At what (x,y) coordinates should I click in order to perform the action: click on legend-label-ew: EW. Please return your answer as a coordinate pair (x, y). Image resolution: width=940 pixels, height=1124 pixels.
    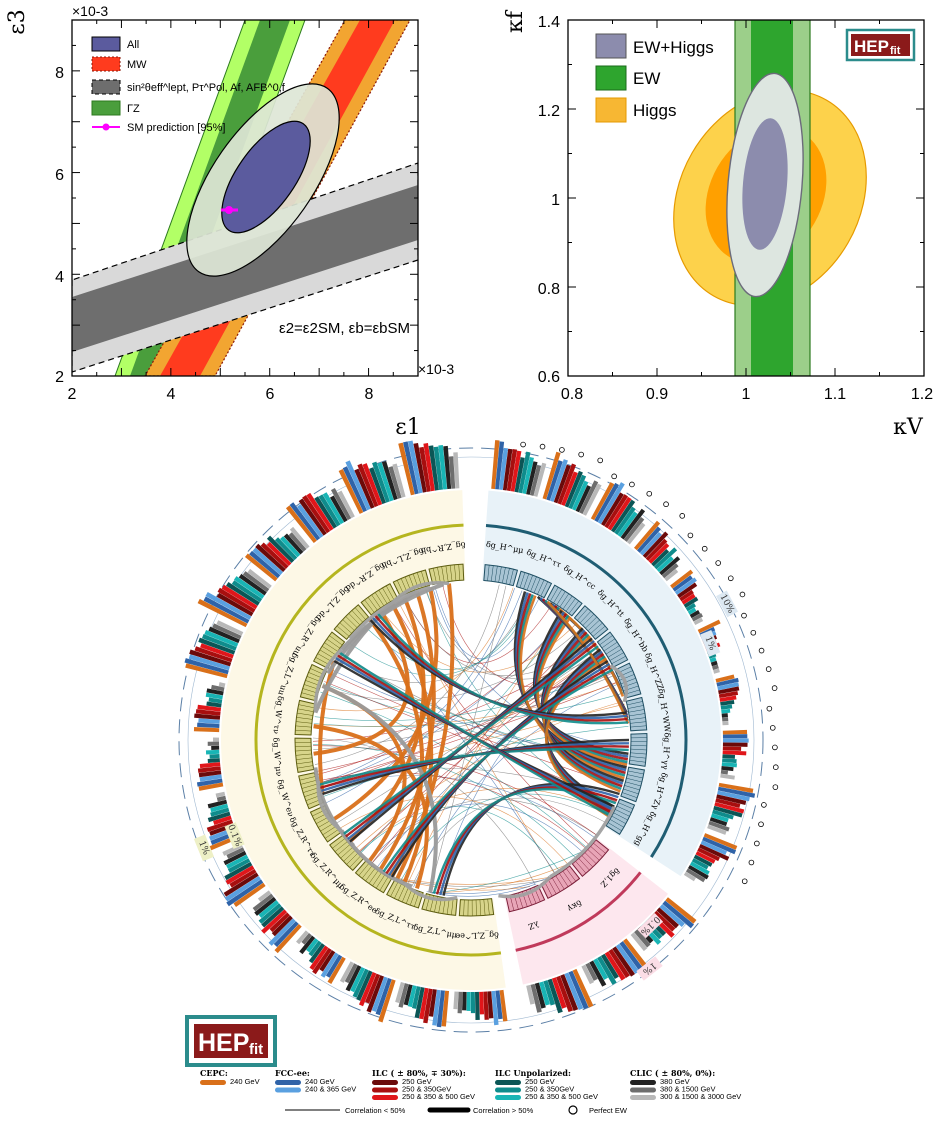
    Looking at the image, I should click on (646, 78).